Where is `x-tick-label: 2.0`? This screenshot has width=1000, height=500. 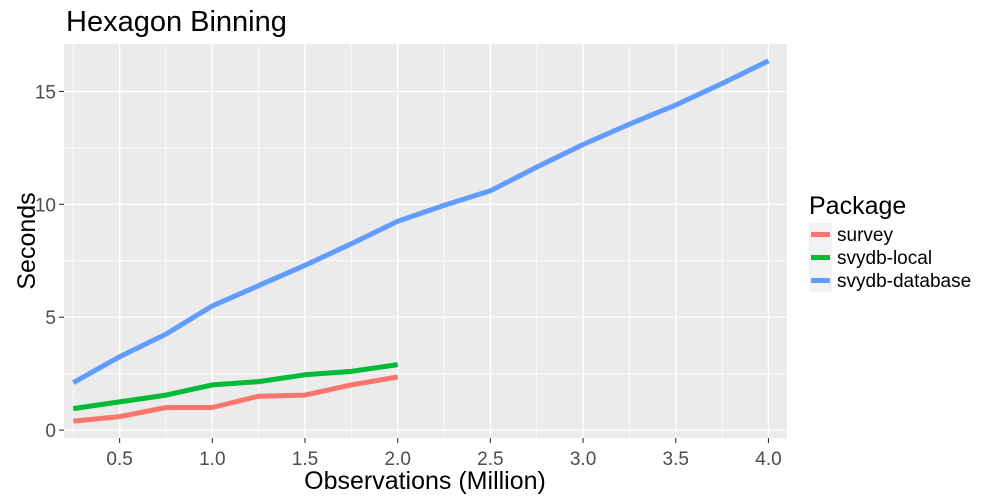
x-tick-label: 2.0 is located at coordinates (397, 459).